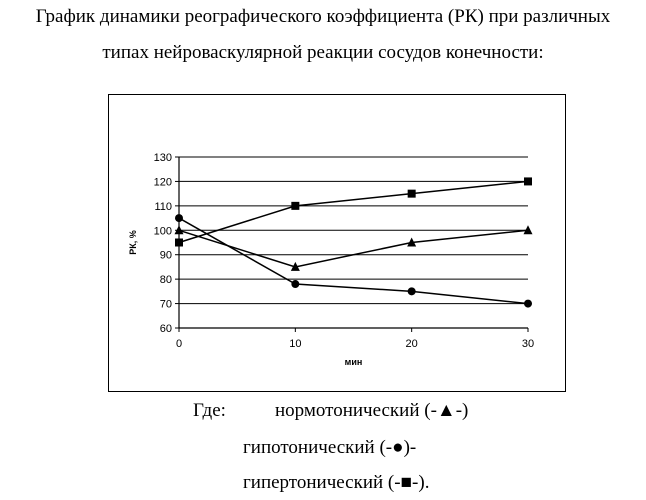 The height and width of the screenshot is (500, 646). What do you see at coordinates (412, 344) in the screenshot?
I see `x-tick-label-20: 20` at bounding box center [412, 344].